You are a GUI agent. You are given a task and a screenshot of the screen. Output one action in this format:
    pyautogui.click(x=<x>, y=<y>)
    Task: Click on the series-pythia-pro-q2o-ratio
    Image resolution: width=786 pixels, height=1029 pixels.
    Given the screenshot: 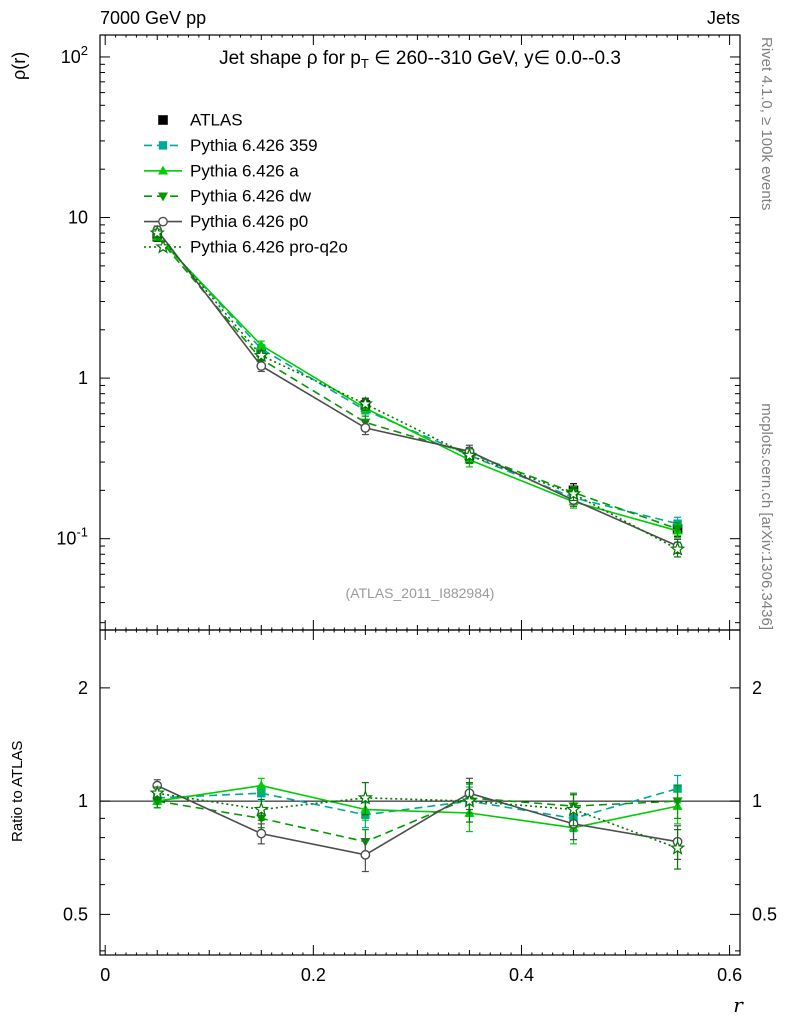 What is the action you would take?
    pyautogui.click(x=417, y=826)
    